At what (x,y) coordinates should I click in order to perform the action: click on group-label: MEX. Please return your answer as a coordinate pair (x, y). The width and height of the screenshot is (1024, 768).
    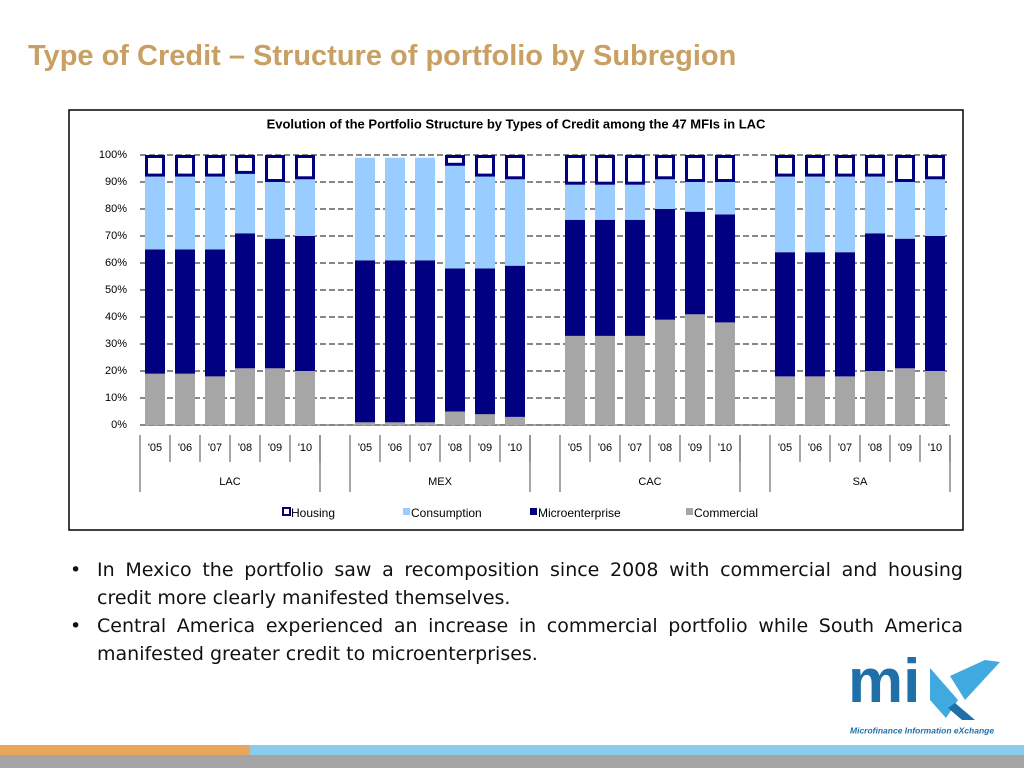
    Looking at the image, I should click on (440, 482).